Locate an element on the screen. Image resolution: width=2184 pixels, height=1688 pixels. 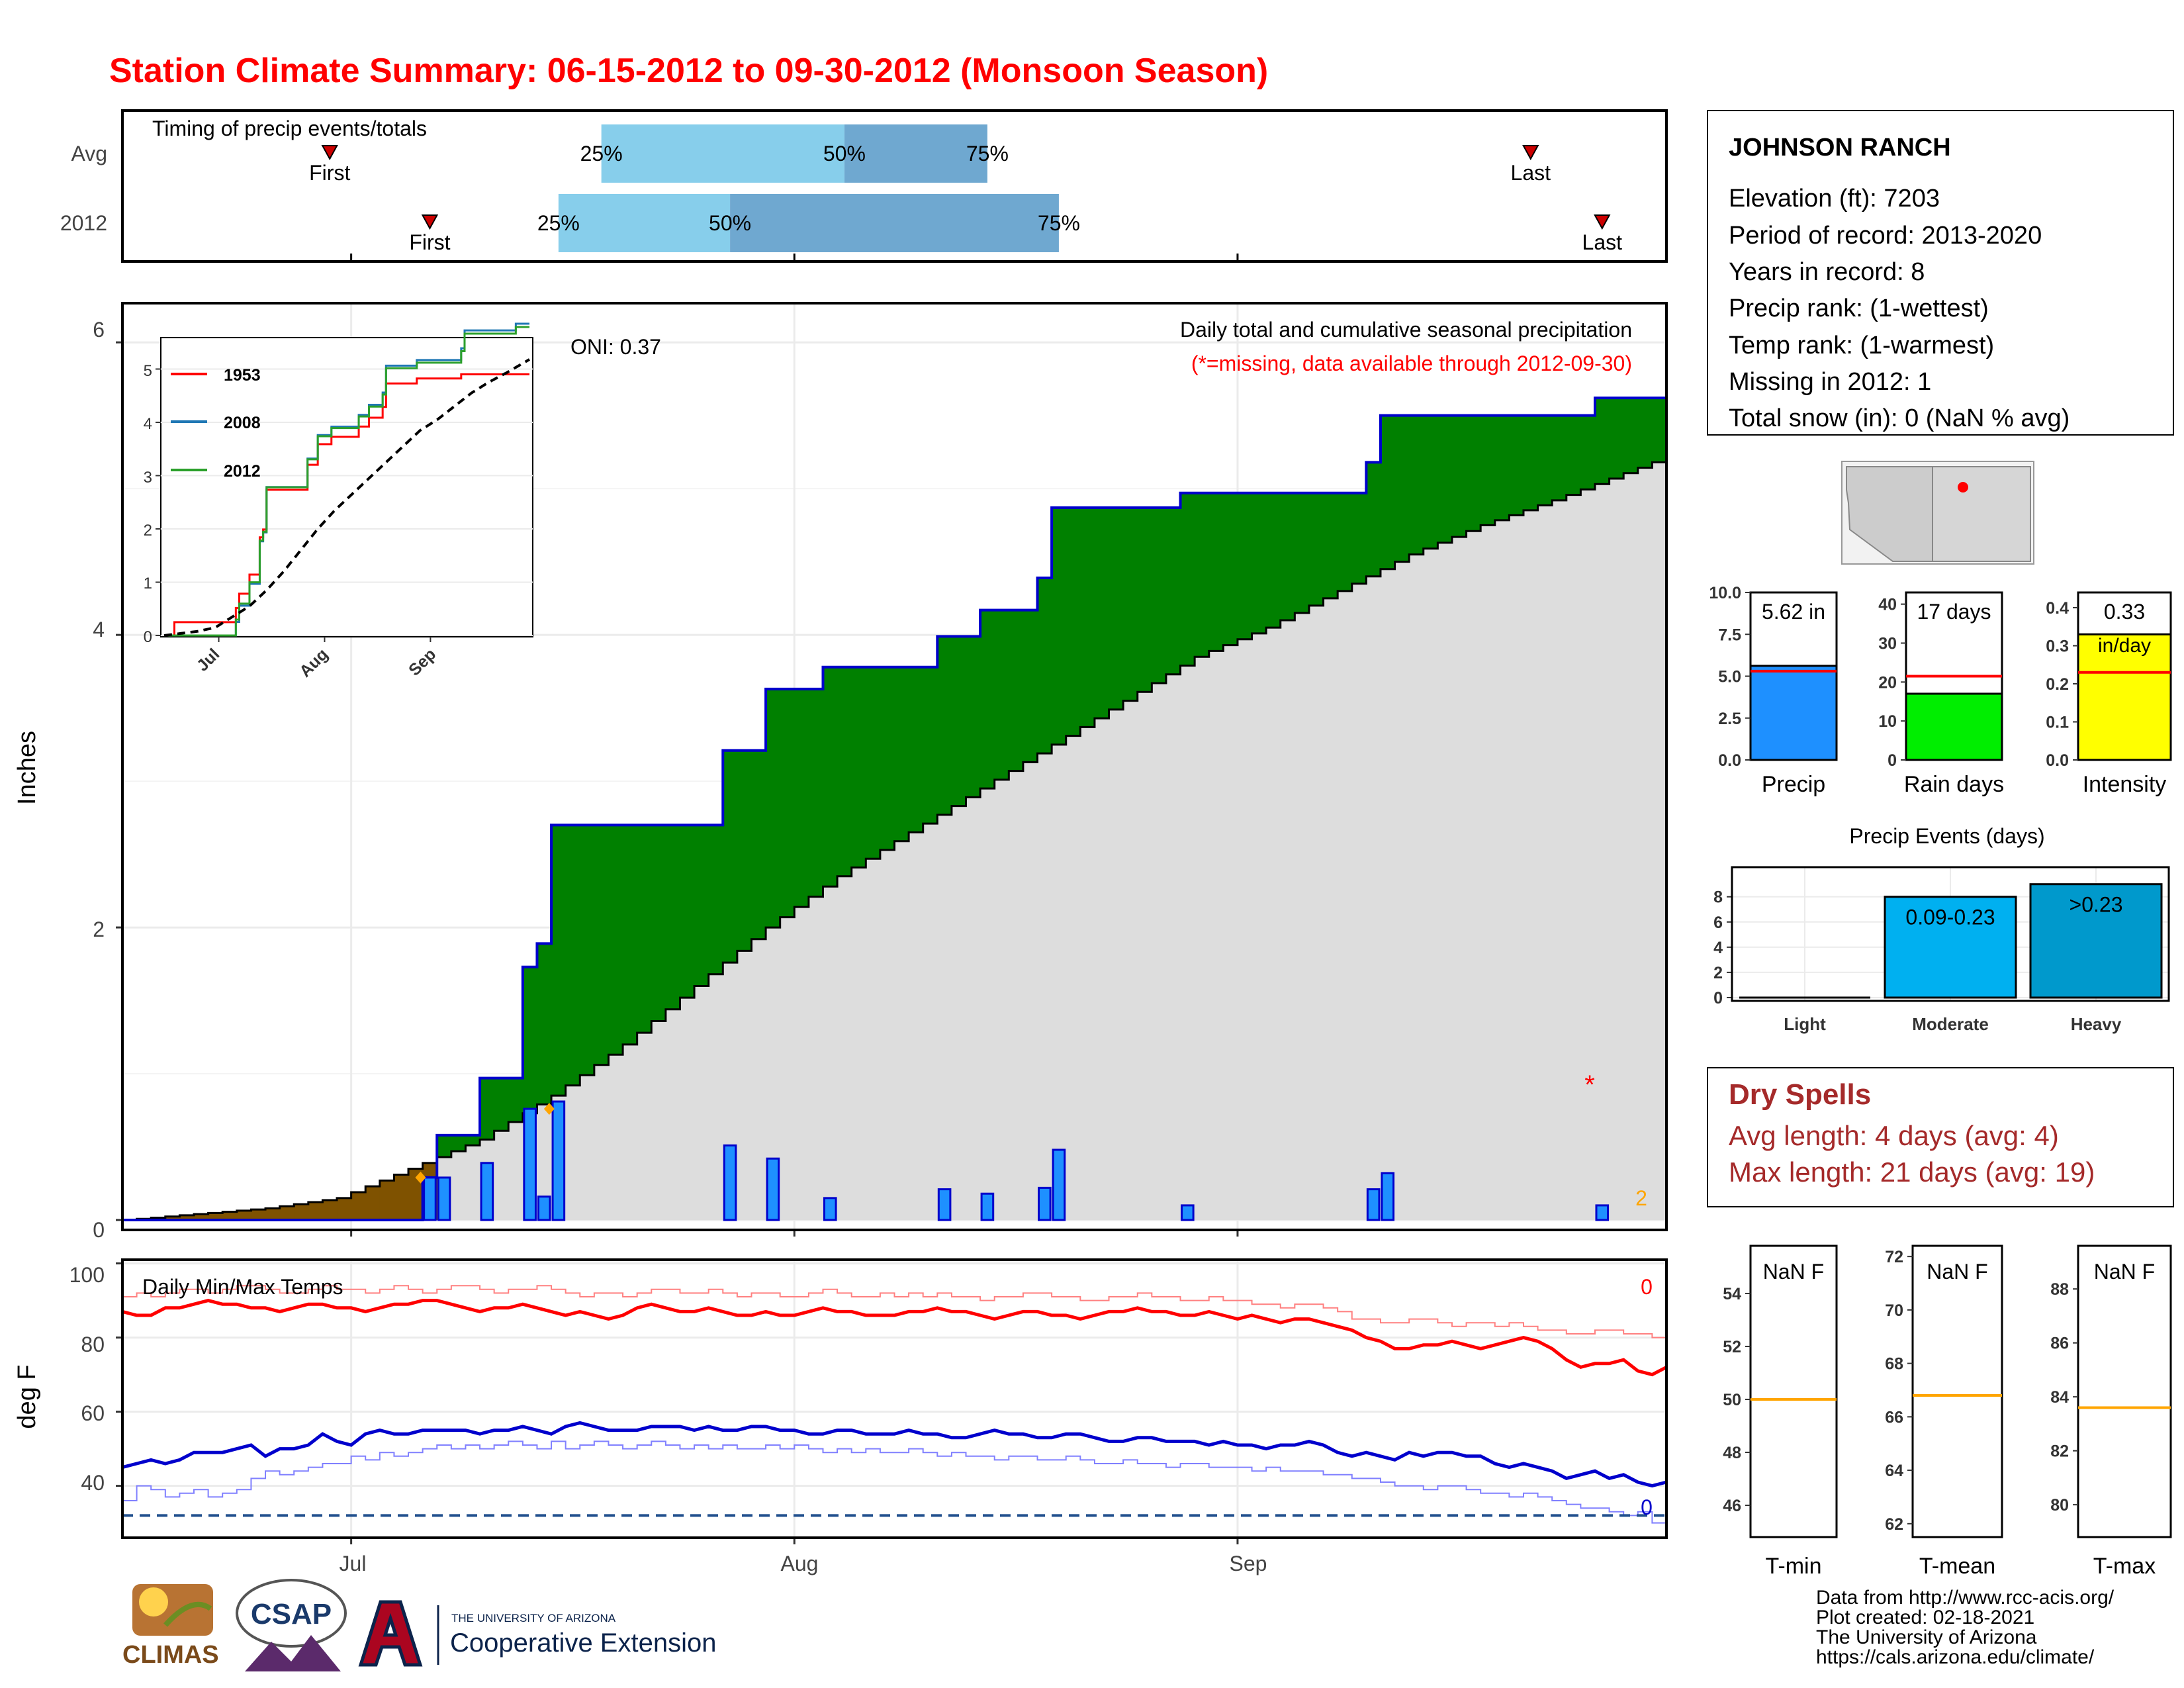
precip-ytick-2: 2 is located at coordinates (99, 929).